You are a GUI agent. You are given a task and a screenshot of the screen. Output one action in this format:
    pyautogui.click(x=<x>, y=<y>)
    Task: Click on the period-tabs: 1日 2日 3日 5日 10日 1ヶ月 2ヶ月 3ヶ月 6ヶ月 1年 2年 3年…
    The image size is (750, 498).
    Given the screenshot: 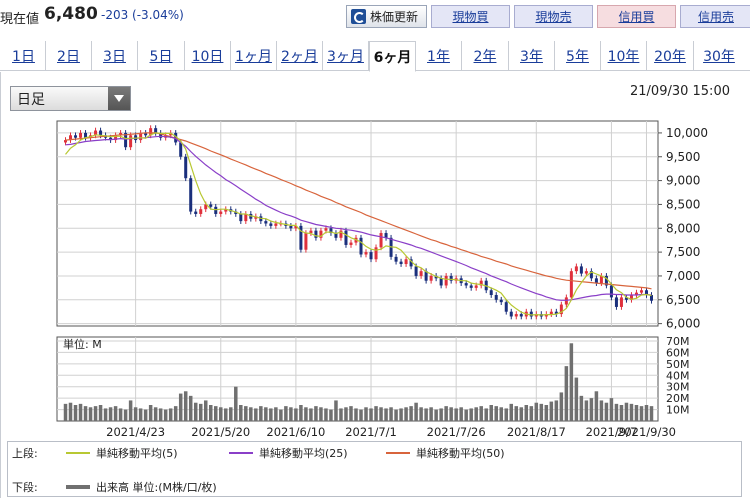 What is the action you would take?
    pyautogui.click(x=375, y=56)
    